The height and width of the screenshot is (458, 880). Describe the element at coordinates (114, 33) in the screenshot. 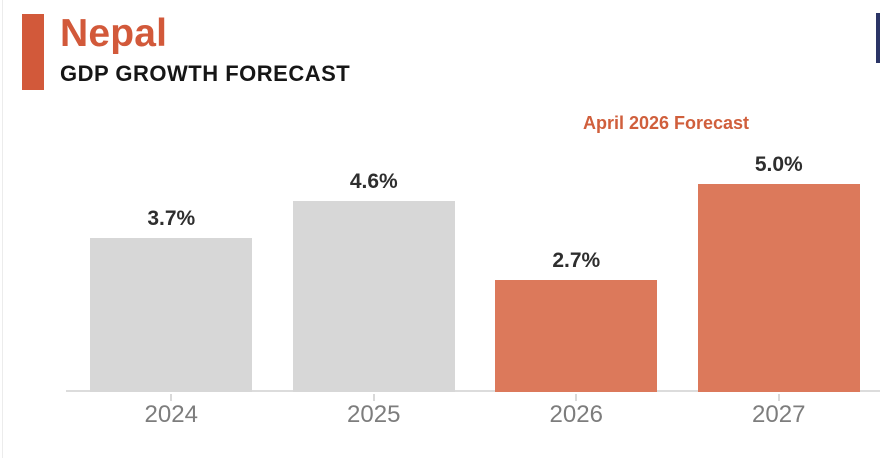

I see `country-title: Nepal` at that location.